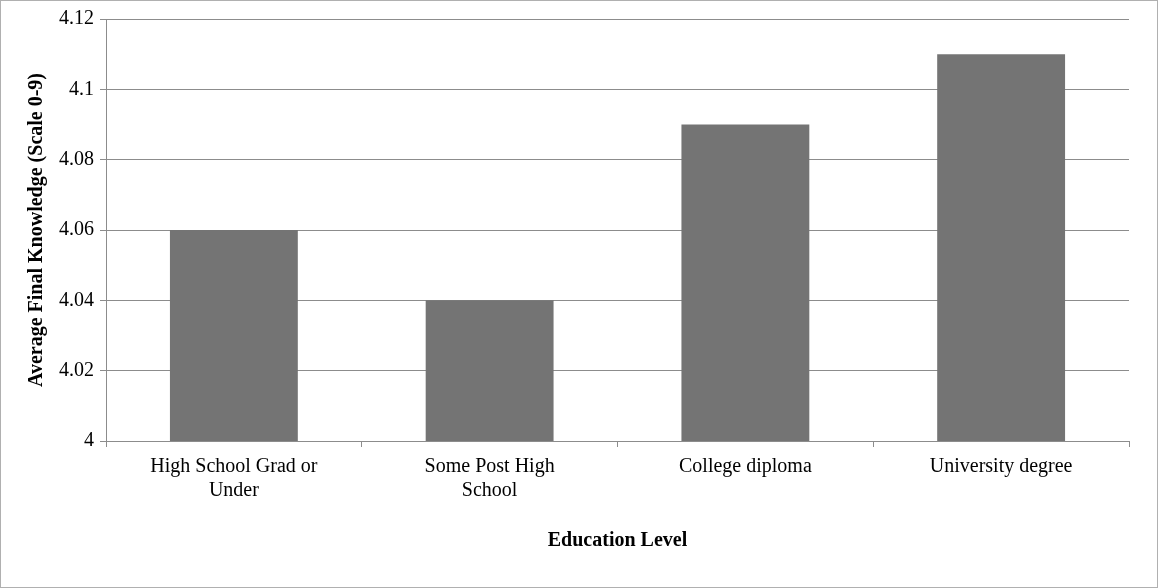 This screenshot has height=588, width=1158. I want to click on y-tick-label: 4.12, so click(76, 17).